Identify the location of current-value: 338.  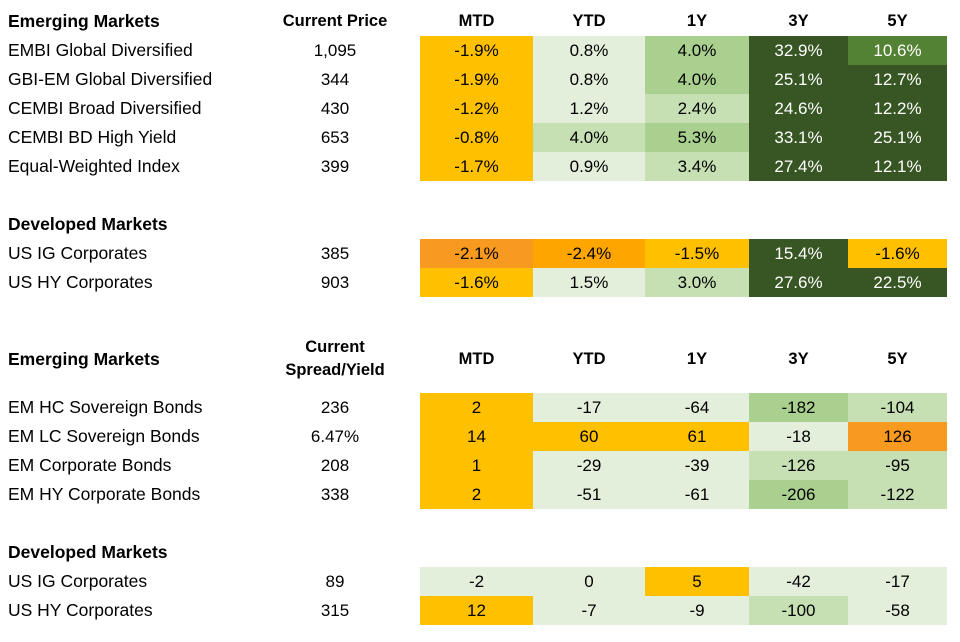
(335, 494).